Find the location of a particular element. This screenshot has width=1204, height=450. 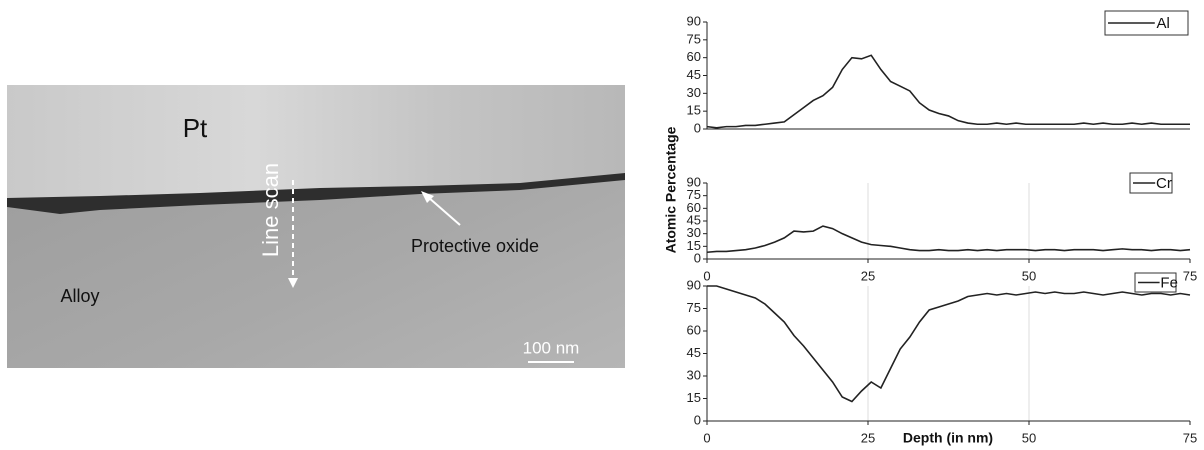

pt-label: Pt is located at coordinates (195, 128).